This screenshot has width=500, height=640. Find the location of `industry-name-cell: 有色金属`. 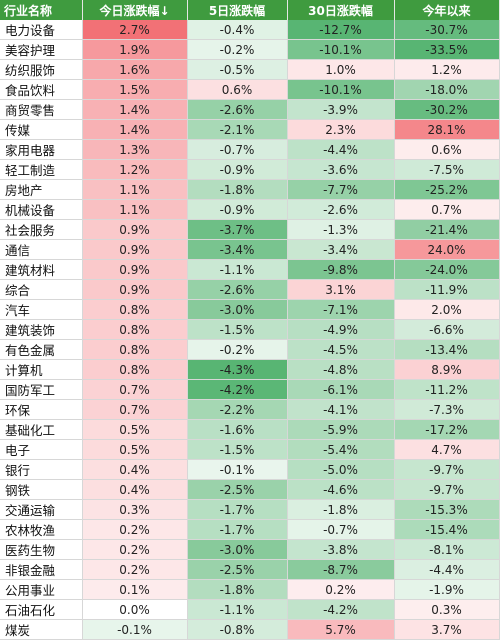

industry-name-cell: 有色金属 is located at coordinates (41, 350).